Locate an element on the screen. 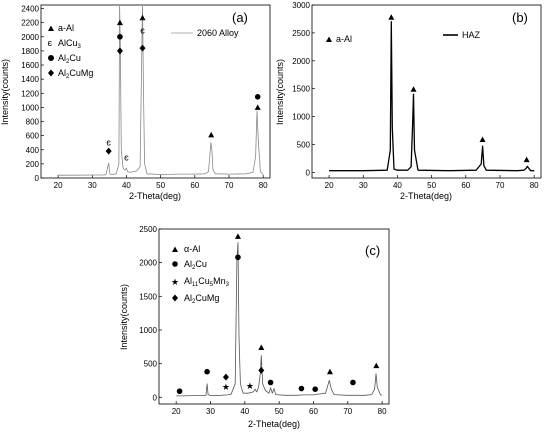  panel-c-legend-al2cu: Al2Cu is located at coordinates (189, 265).